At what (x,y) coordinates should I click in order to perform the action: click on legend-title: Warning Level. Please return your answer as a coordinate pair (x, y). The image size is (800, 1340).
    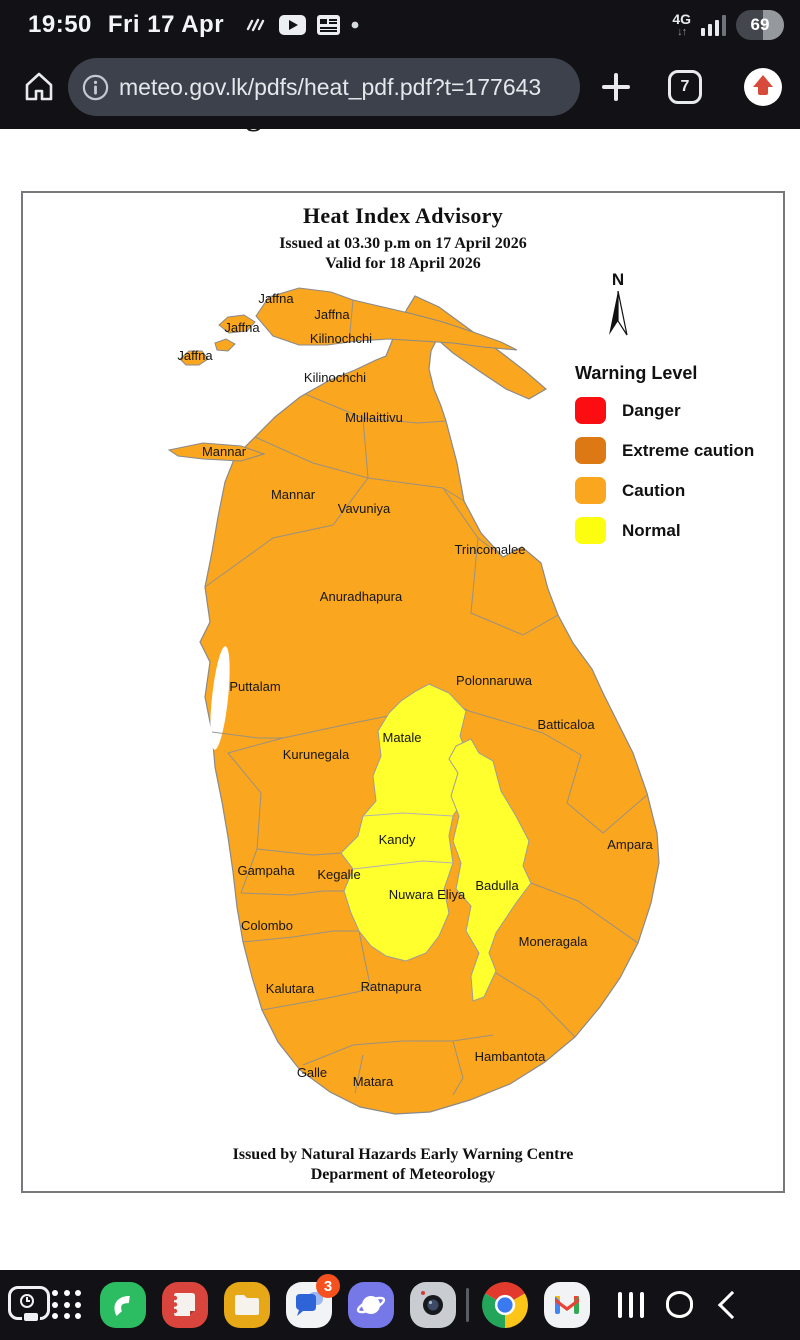
    Looking at the image, I should click on (636, 373).